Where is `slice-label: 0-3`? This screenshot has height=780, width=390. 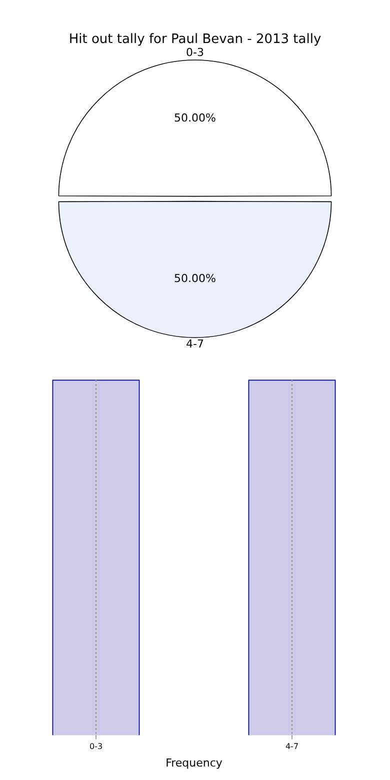
slice-label: 0-3 is located at coordinates (195, 52).